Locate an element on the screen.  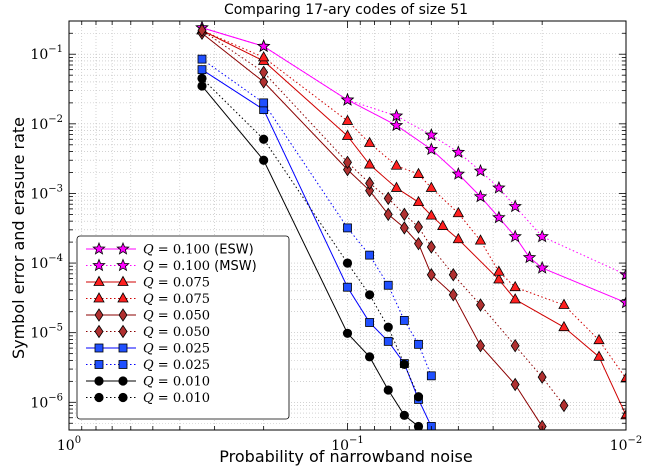
x-tick-label: 10⁻² is located at coordinates (626, 444).